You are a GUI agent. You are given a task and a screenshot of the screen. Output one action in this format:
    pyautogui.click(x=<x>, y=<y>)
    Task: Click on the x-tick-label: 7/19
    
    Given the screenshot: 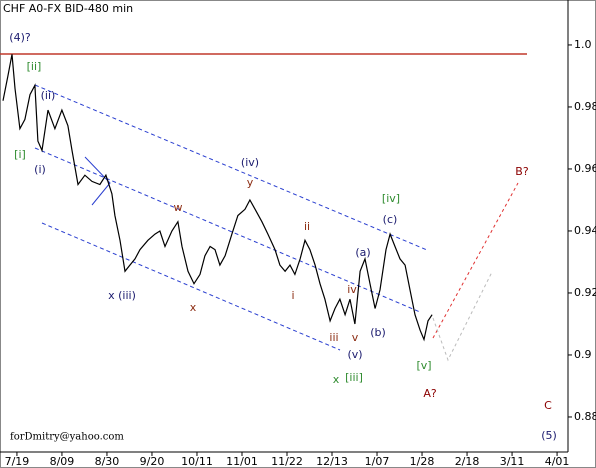 What is the action you would take?
    pyautogui.click(x=17, y=461)
    